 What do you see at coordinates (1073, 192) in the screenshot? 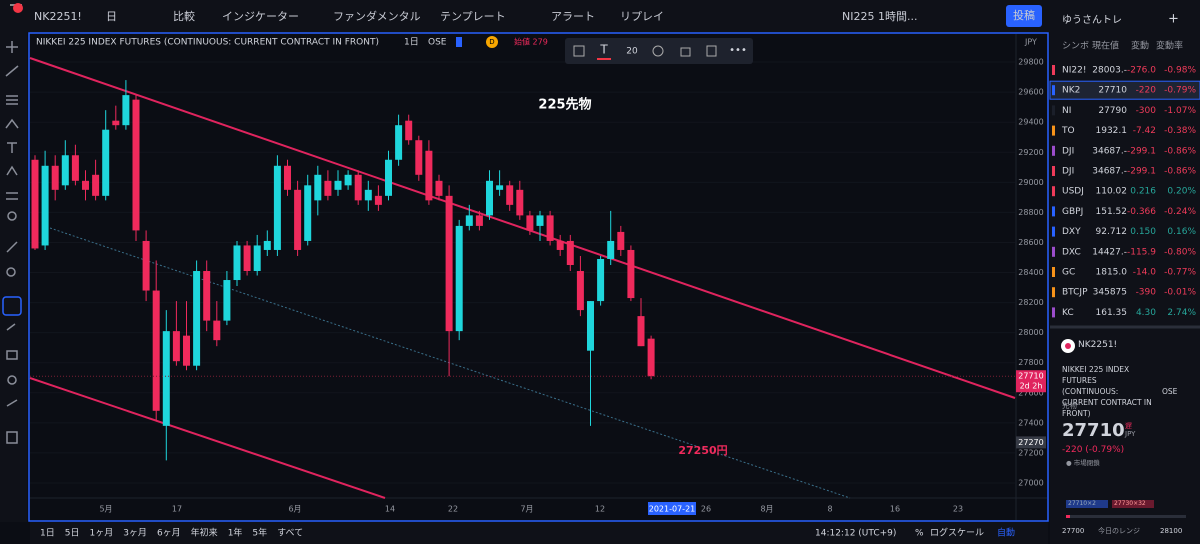
I see `row-symbol: USDJ` at bounding box center [1073, 192].